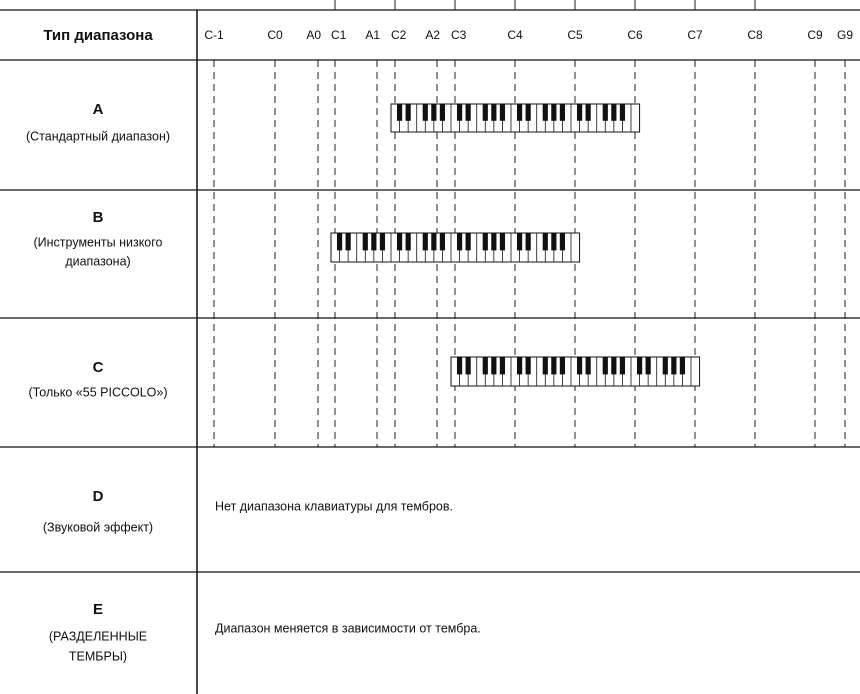 The image size is (860, 694). Describe the element at coordinates (635, 35) in the screenshot. I see `note-label: C6` at that location.